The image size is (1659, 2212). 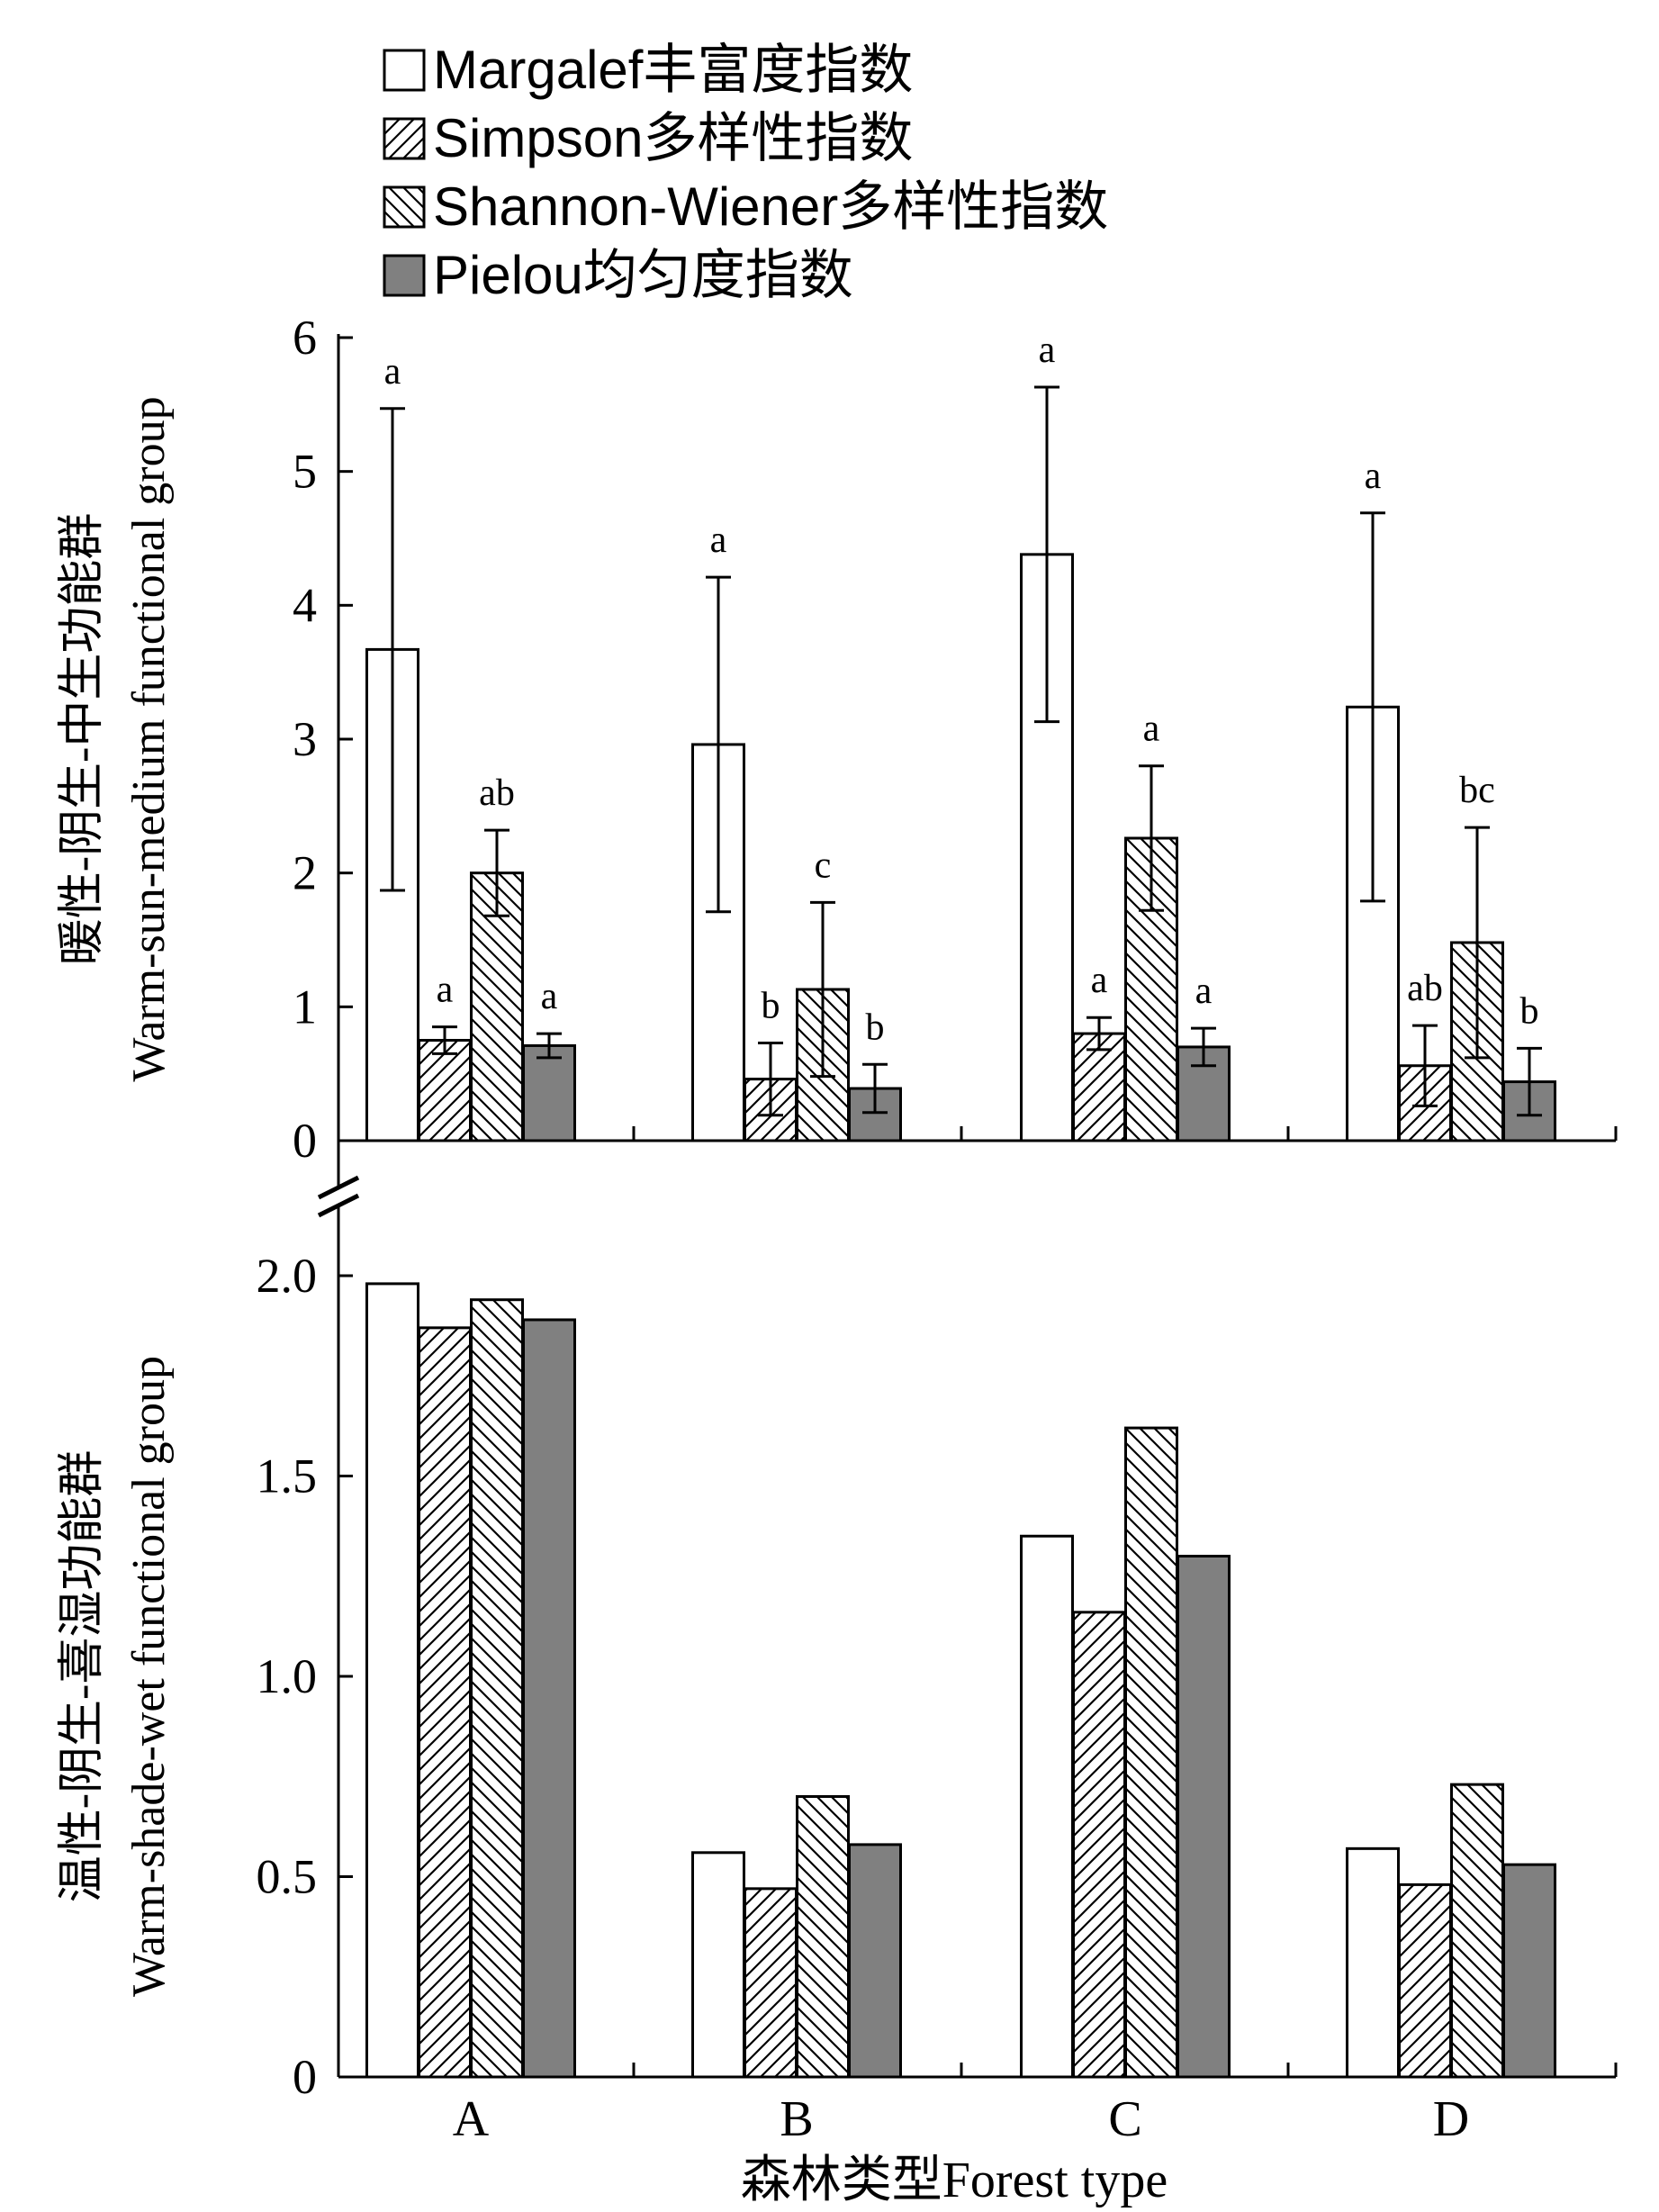 What do you see at coordinates (823, 865) in the screenshot?
I see `significance-letter: c` at bounding box center [823, 865].